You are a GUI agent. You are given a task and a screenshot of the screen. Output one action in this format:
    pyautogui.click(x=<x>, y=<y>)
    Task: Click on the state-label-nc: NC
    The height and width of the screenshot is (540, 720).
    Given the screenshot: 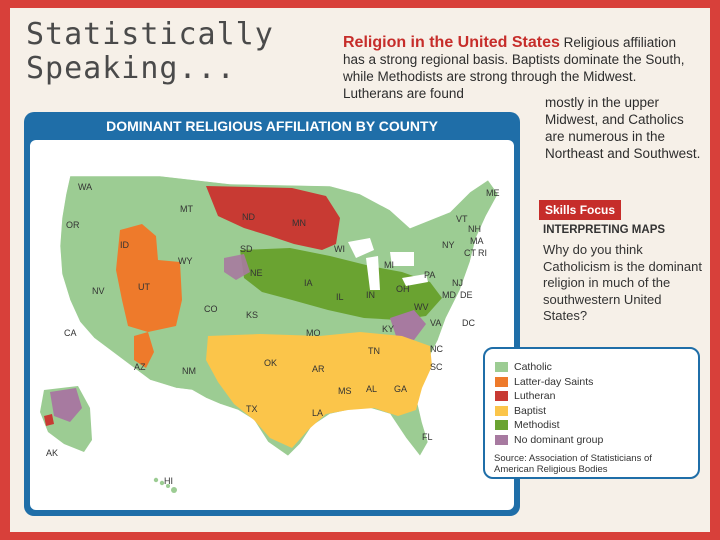 What is the action you would take?
    pyautogui.click(x=436, y=349)
    